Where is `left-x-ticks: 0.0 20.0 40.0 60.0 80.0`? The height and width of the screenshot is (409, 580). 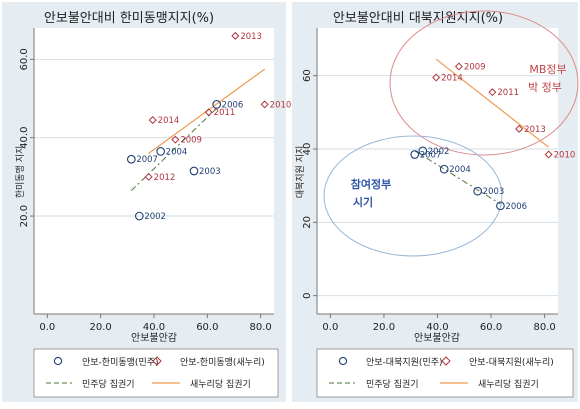 left-x-ticks: 0.0 20.0 40.0 60.0 80.0 is located at coordinates (155, 323).